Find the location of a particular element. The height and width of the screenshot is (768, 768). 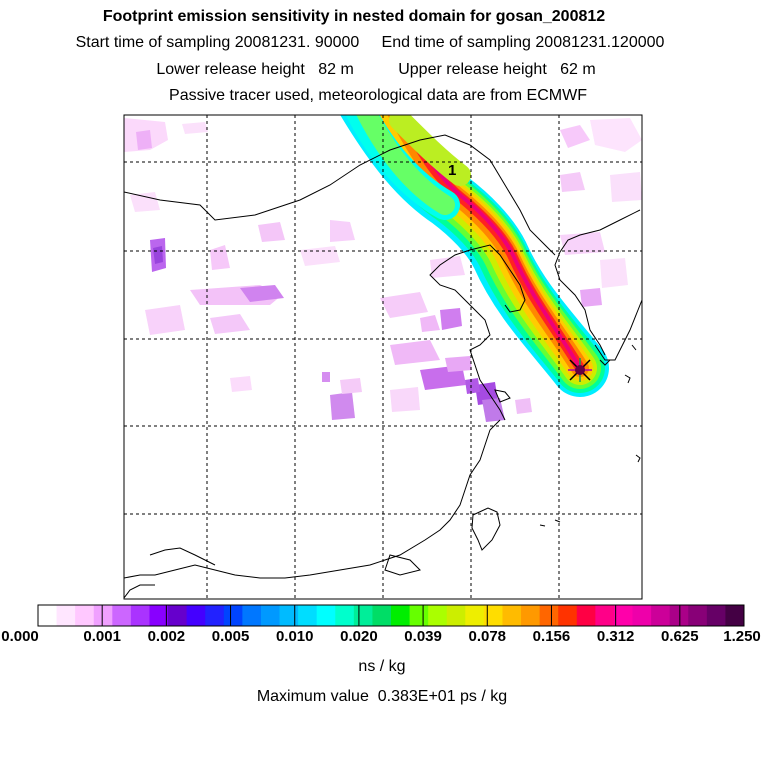

colorbar-tick-label: 0.000 is located at coordinates (20, 636).